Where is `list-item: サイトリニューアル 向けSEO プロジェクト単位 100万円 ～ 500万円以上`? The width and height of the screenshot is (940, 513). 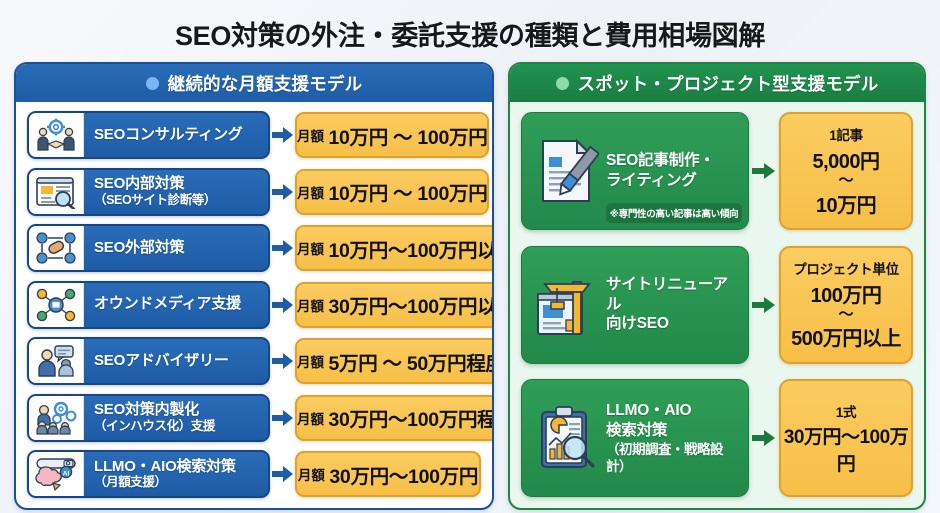 list-item: サイトリニューアル 向けSEO プロジェクト単位 100万円 ～ 500万円以上 is located at coordinates (717, 304).